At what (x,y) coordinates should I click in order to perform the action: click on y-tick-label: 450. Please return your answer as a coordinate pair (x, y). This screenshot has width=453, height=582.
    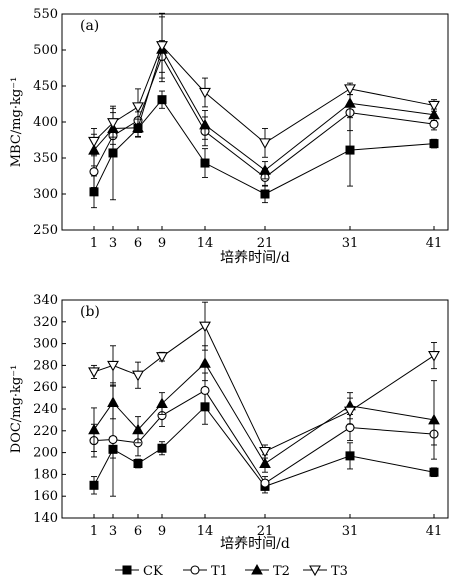
    Looking at the image, I should click on (45, 86).